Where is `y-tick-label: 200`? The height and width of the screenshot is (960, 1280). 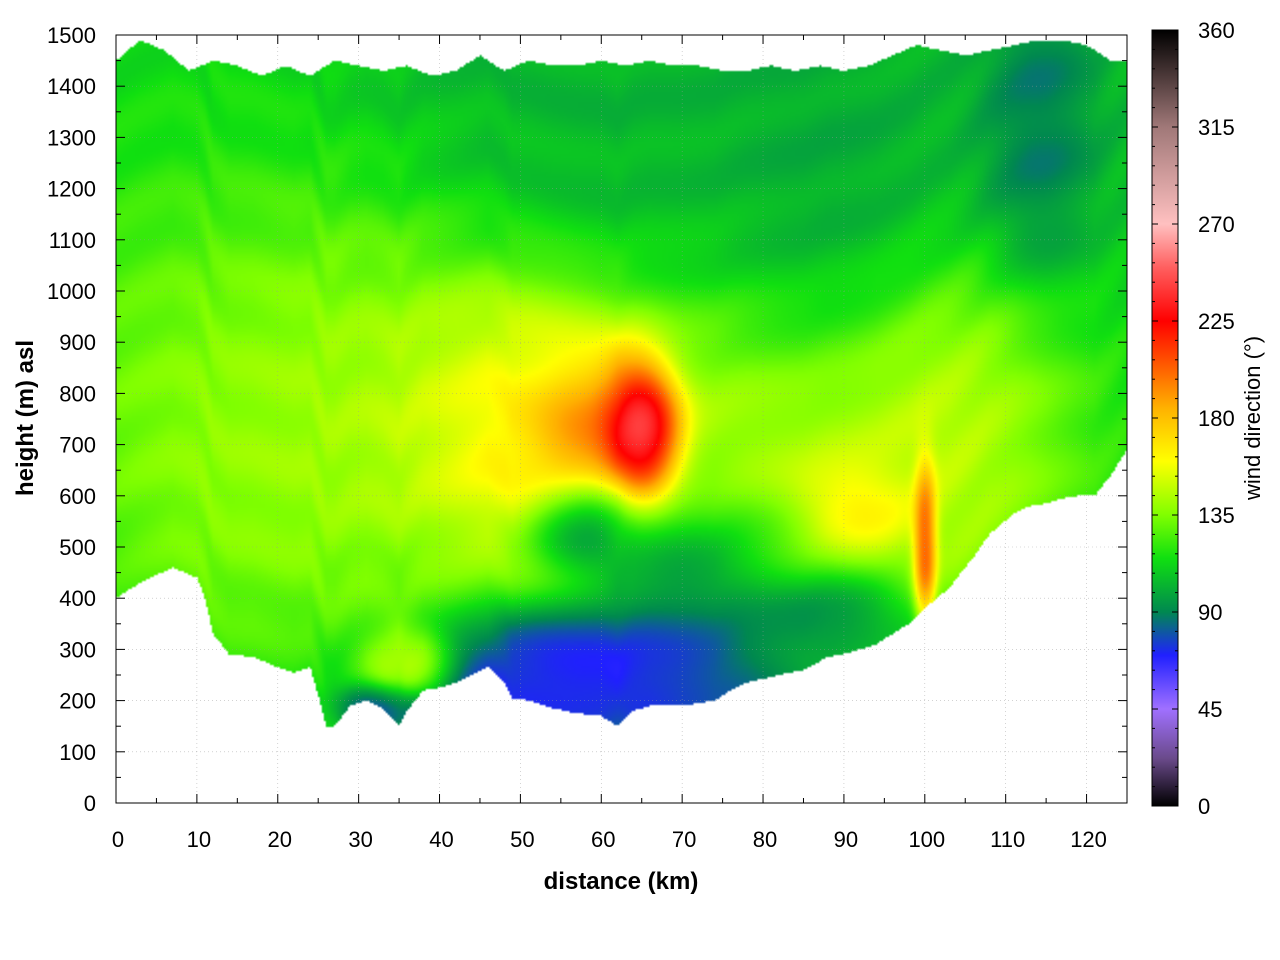 y-tick-label: 200 is located at coordinates (77, 701).